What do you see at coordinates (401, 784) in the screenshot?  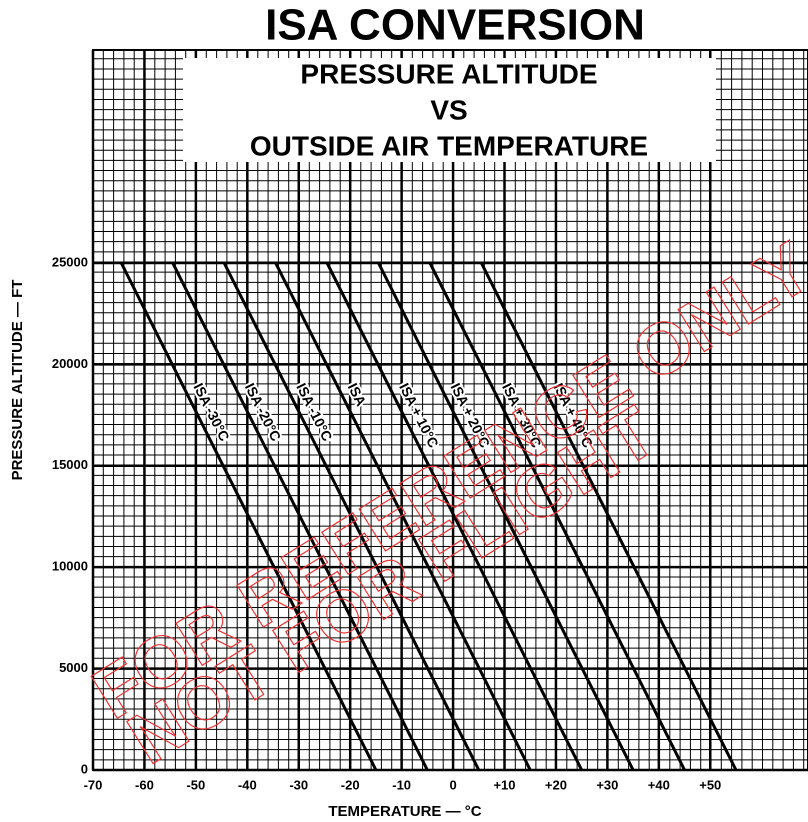 I see `x-tick-label: -10` at bounding box center [401, 784].